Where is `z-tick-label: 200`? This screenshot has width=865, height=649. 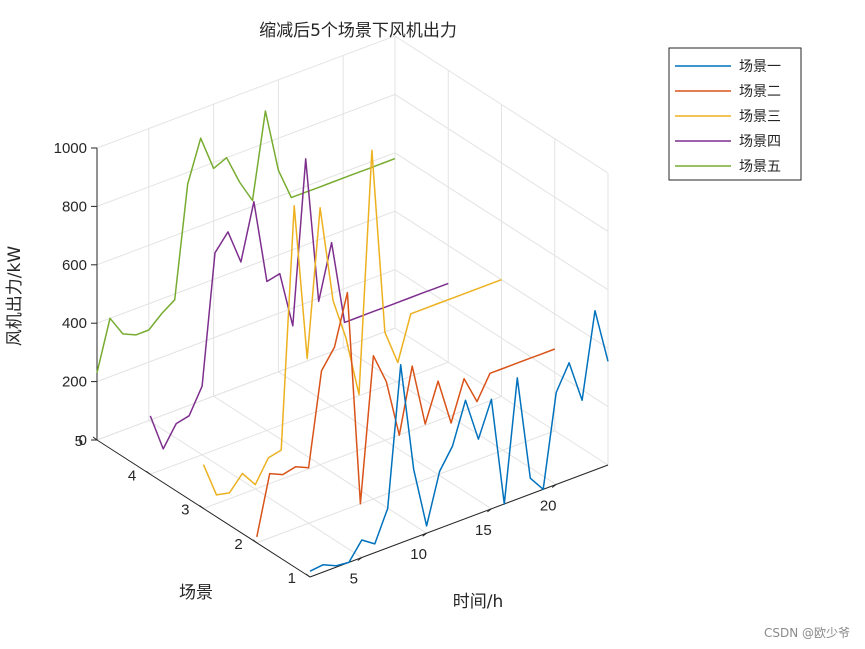
z-tick-label: 200 is located at coordinates (74, 382).